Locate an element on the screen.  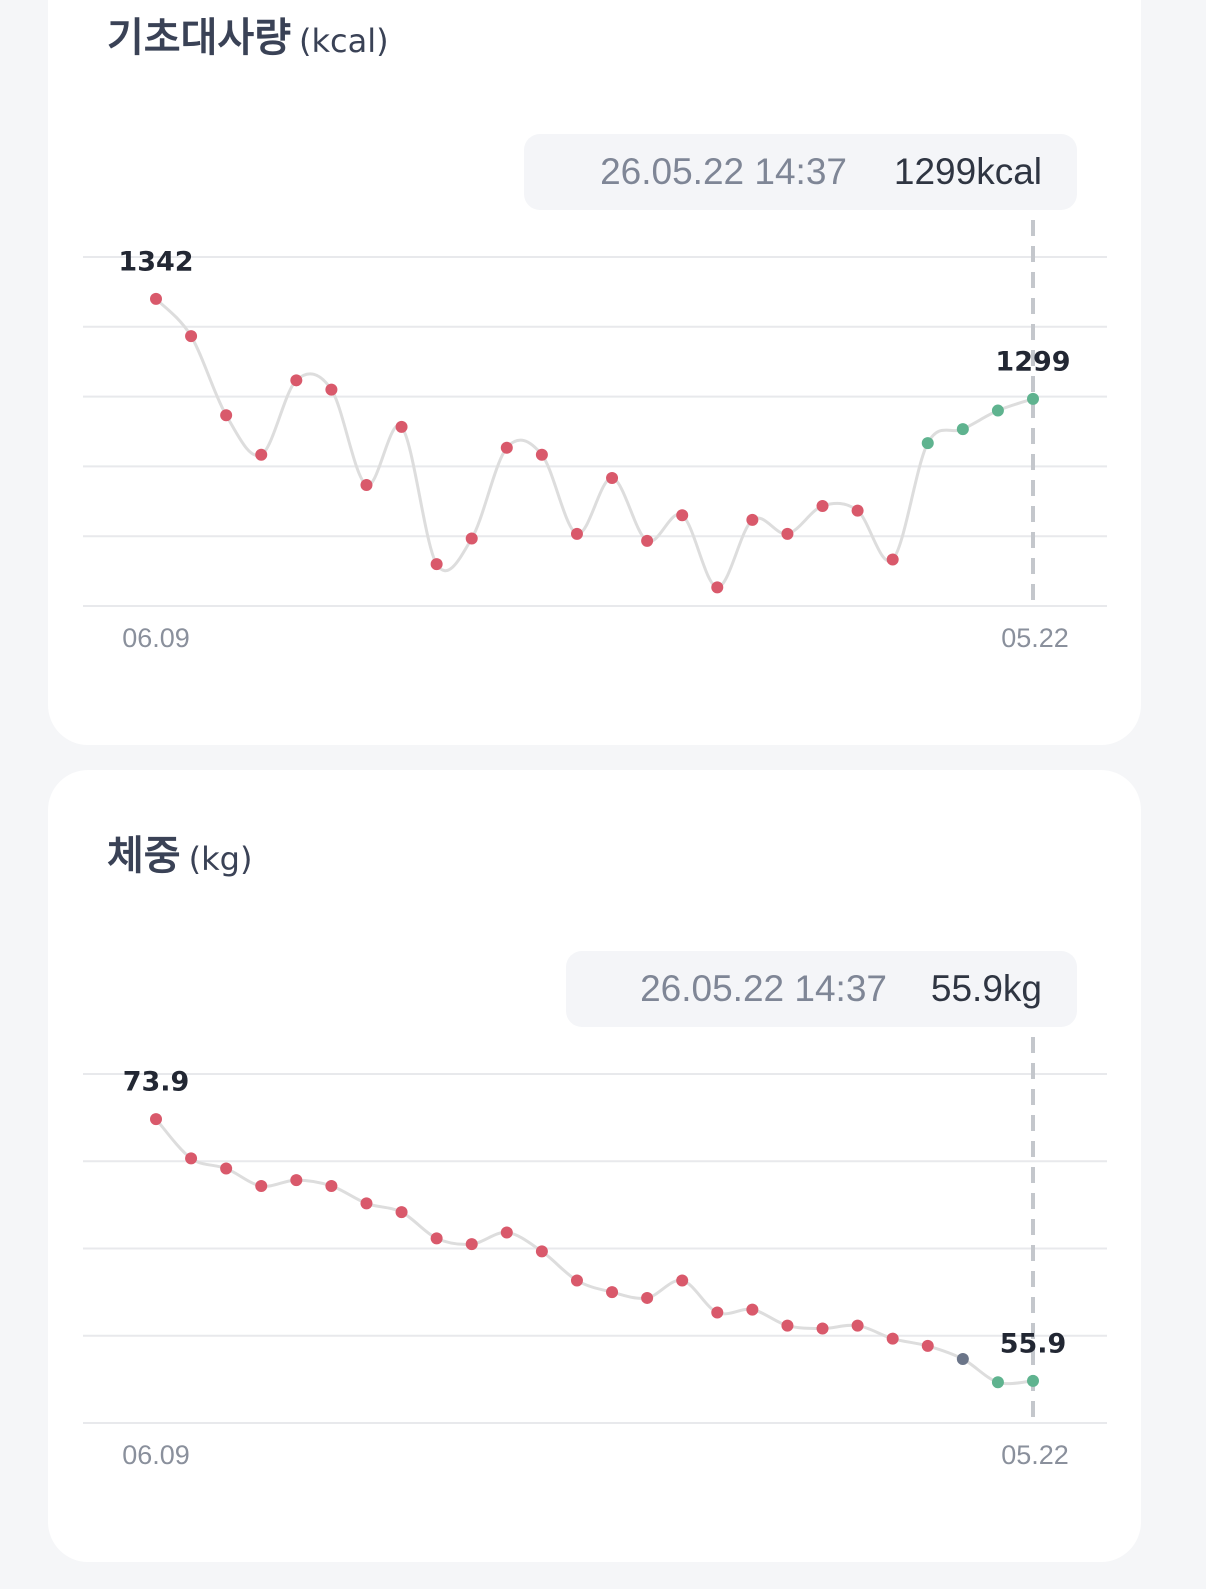
tooltip-value: 55.9kg is located at coordinates (986, 988).